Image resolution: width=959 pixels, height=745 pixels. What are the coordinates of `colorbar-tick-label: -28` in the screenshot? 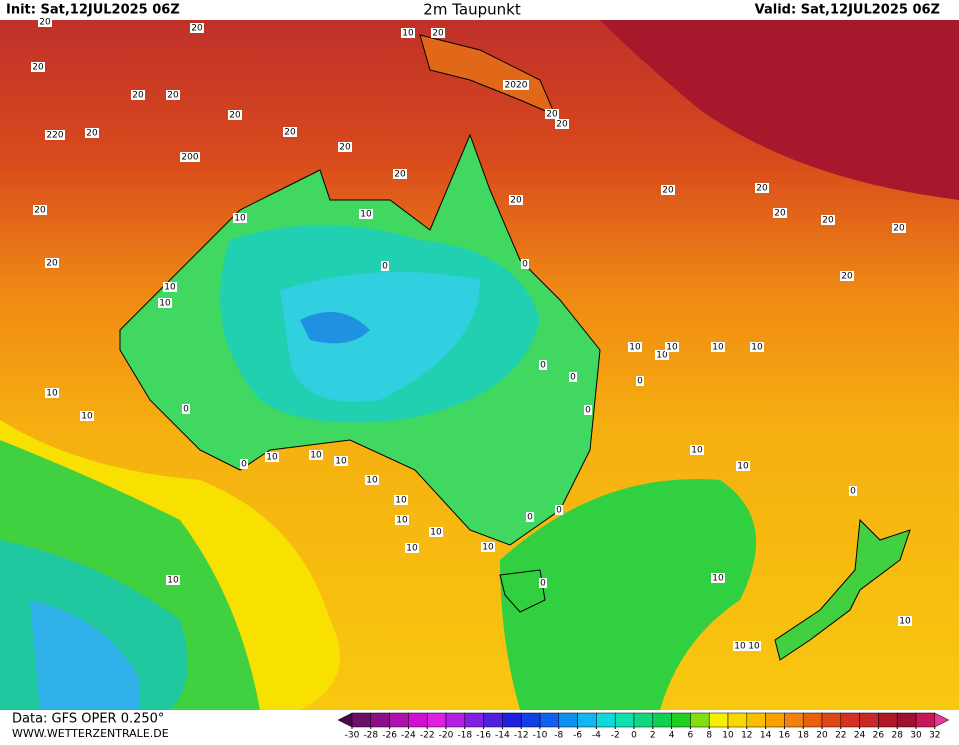 It's located at (370, 736).